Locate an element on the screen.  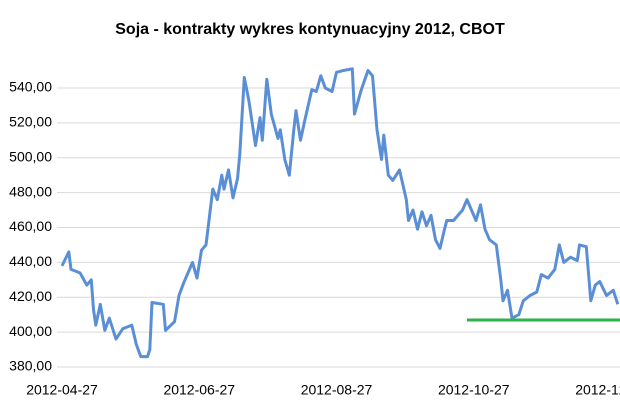
y-tick-label: 500,00 is located at coordinates (30, 156).